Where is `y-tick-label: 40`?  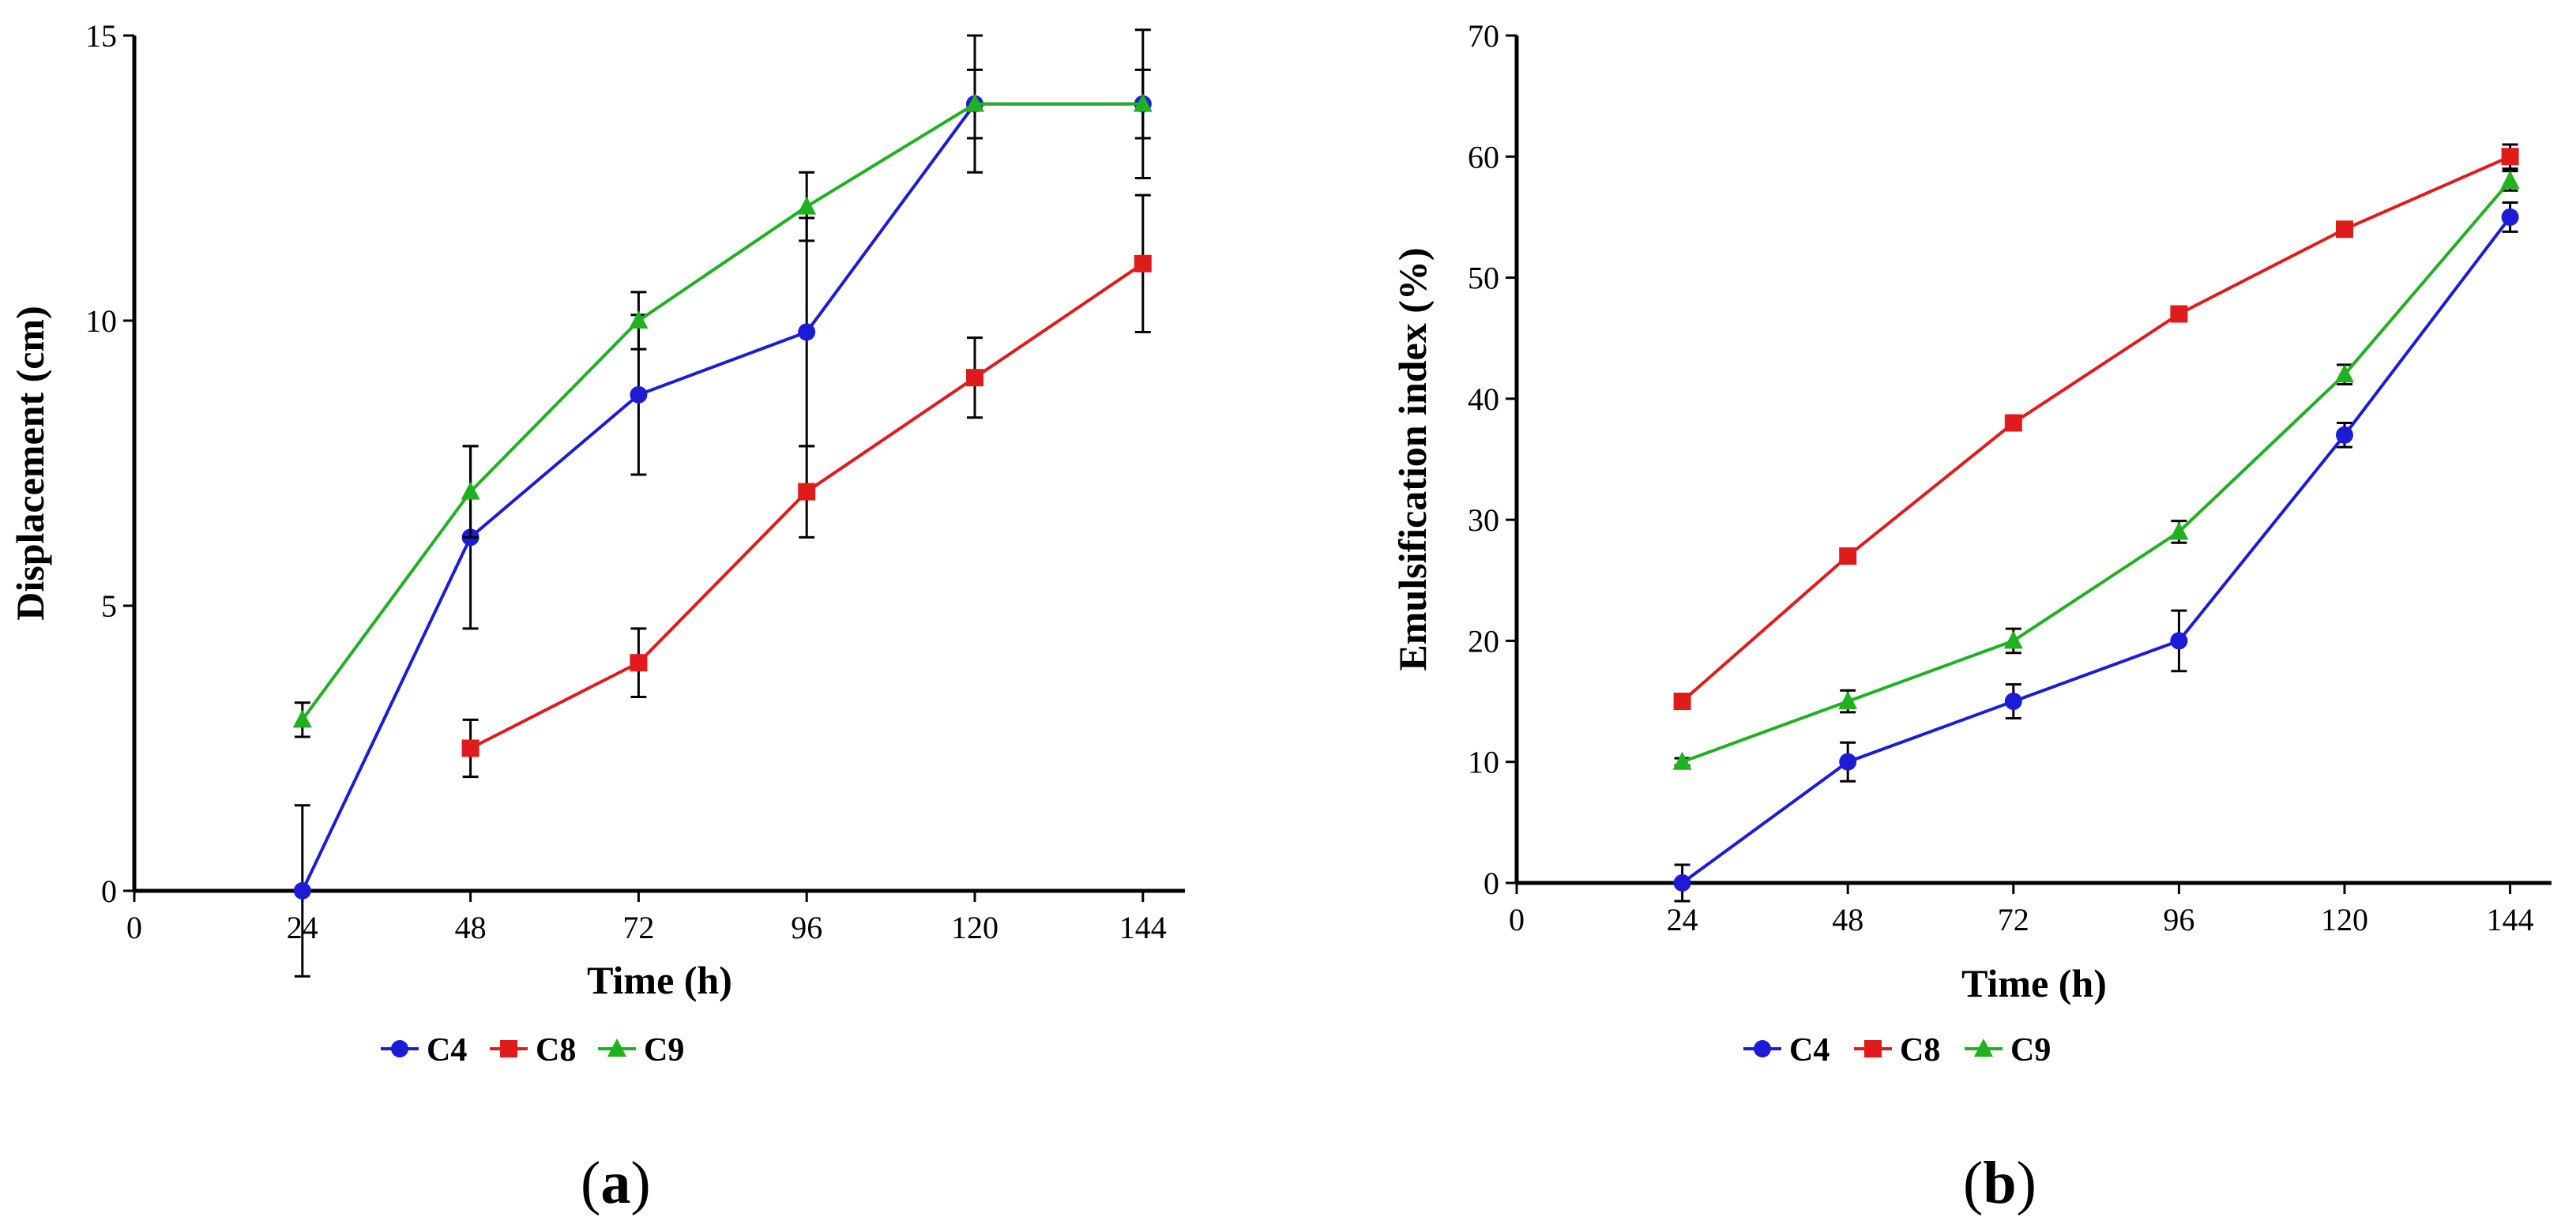 y-tick-label: 40 is located at coordinates (1484, 399).